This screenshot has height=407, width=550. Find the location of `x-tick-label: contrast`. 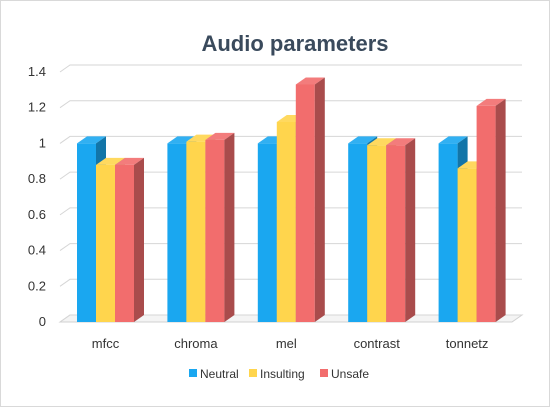

x-tick-label: contrast is located at coordinates (377, 343).